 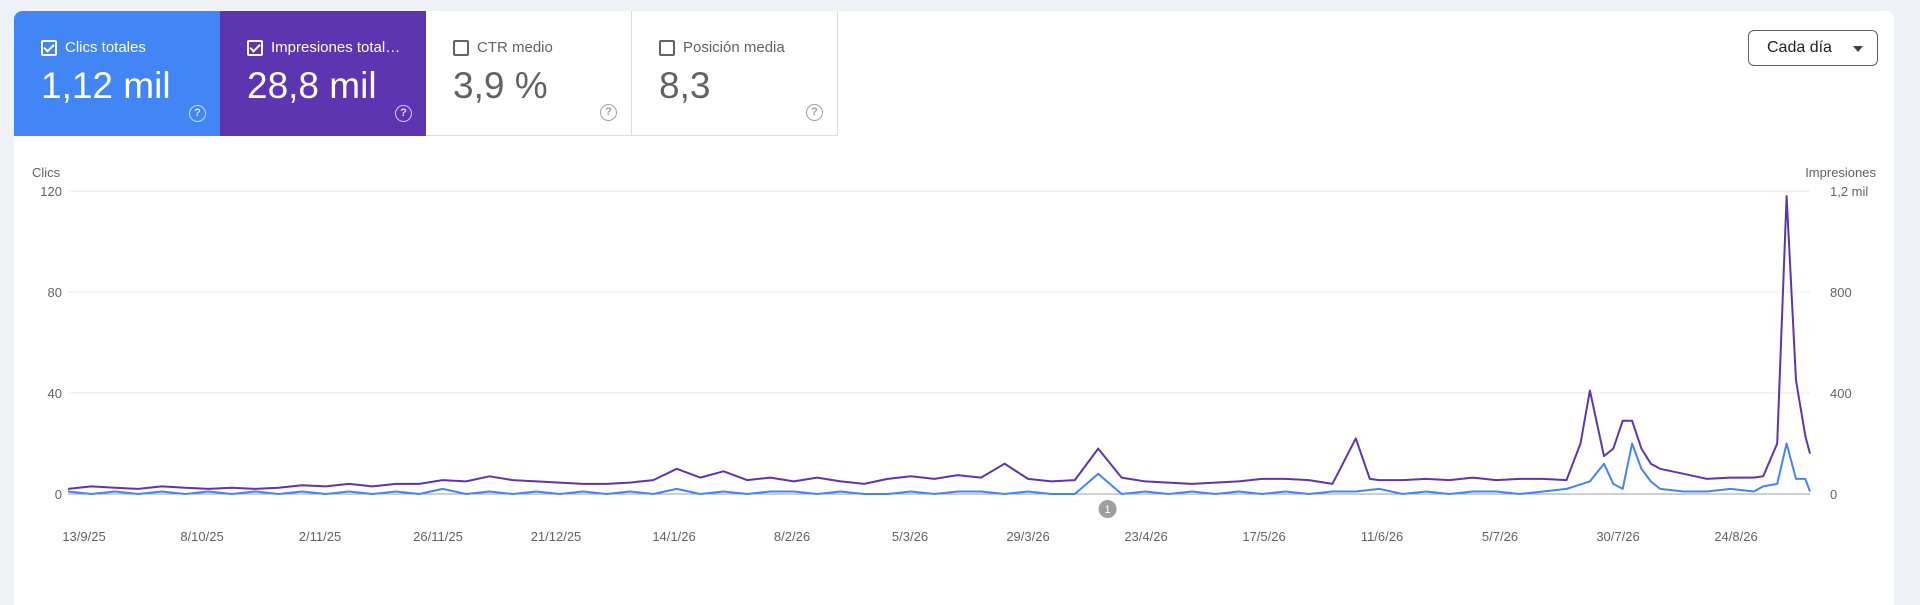 What do you see at coordinates (556, 536) in the screenshot?
I see `x-axis-tick-label: 21/12/25` at bounding box center [556, 536].